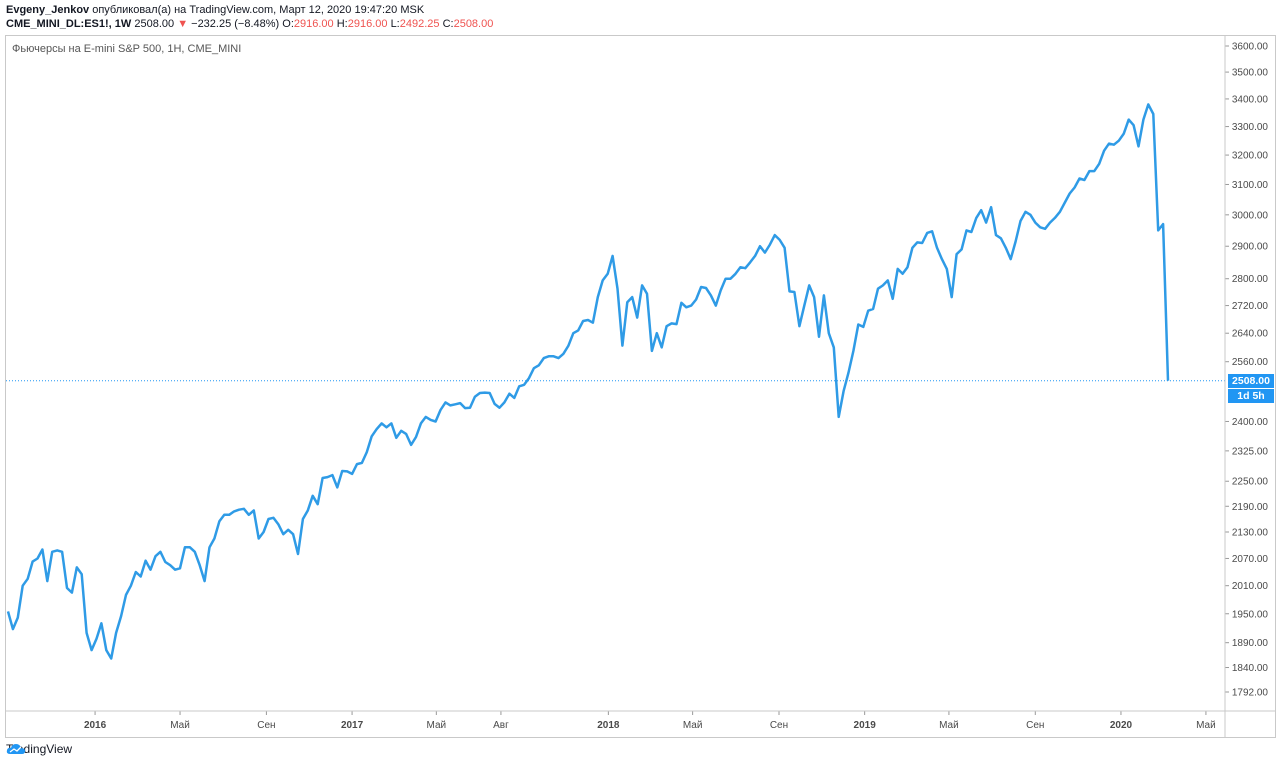  I want to click on price-tick-label: 2900.00, so click(1250, 247).